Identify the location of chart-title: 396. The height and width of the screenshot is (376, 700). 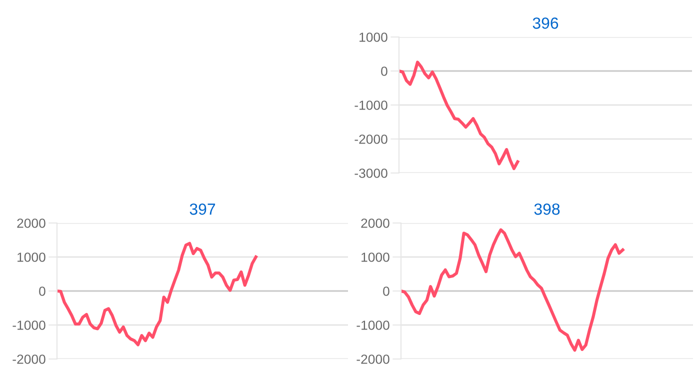
(545, 23).